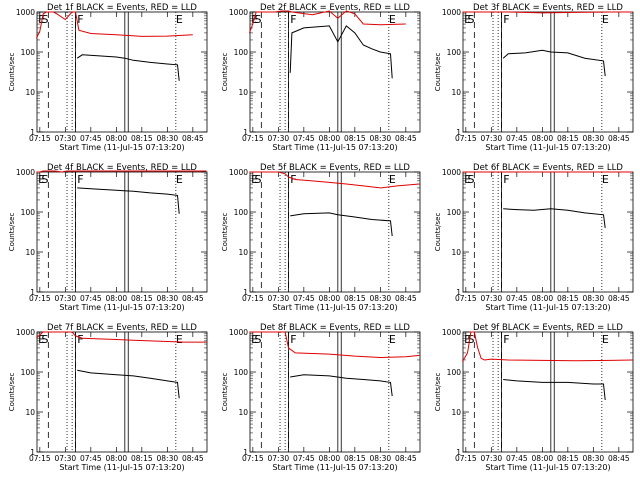 Image resolution: width=640 pixels, height=485 pixels. What do you see at coordinates (122, 8) in the screenshot?
I see `plot-title: Det 1f BLACK = Events, RED = LLD` at bounding box center [122, 8].